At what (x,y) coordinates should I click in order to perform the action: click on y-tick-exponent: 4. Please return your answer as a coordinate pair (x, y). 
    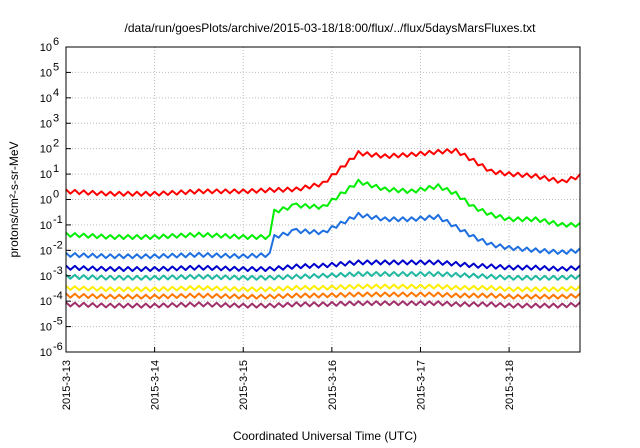
    Looking at the image, I should click on (56, 93).